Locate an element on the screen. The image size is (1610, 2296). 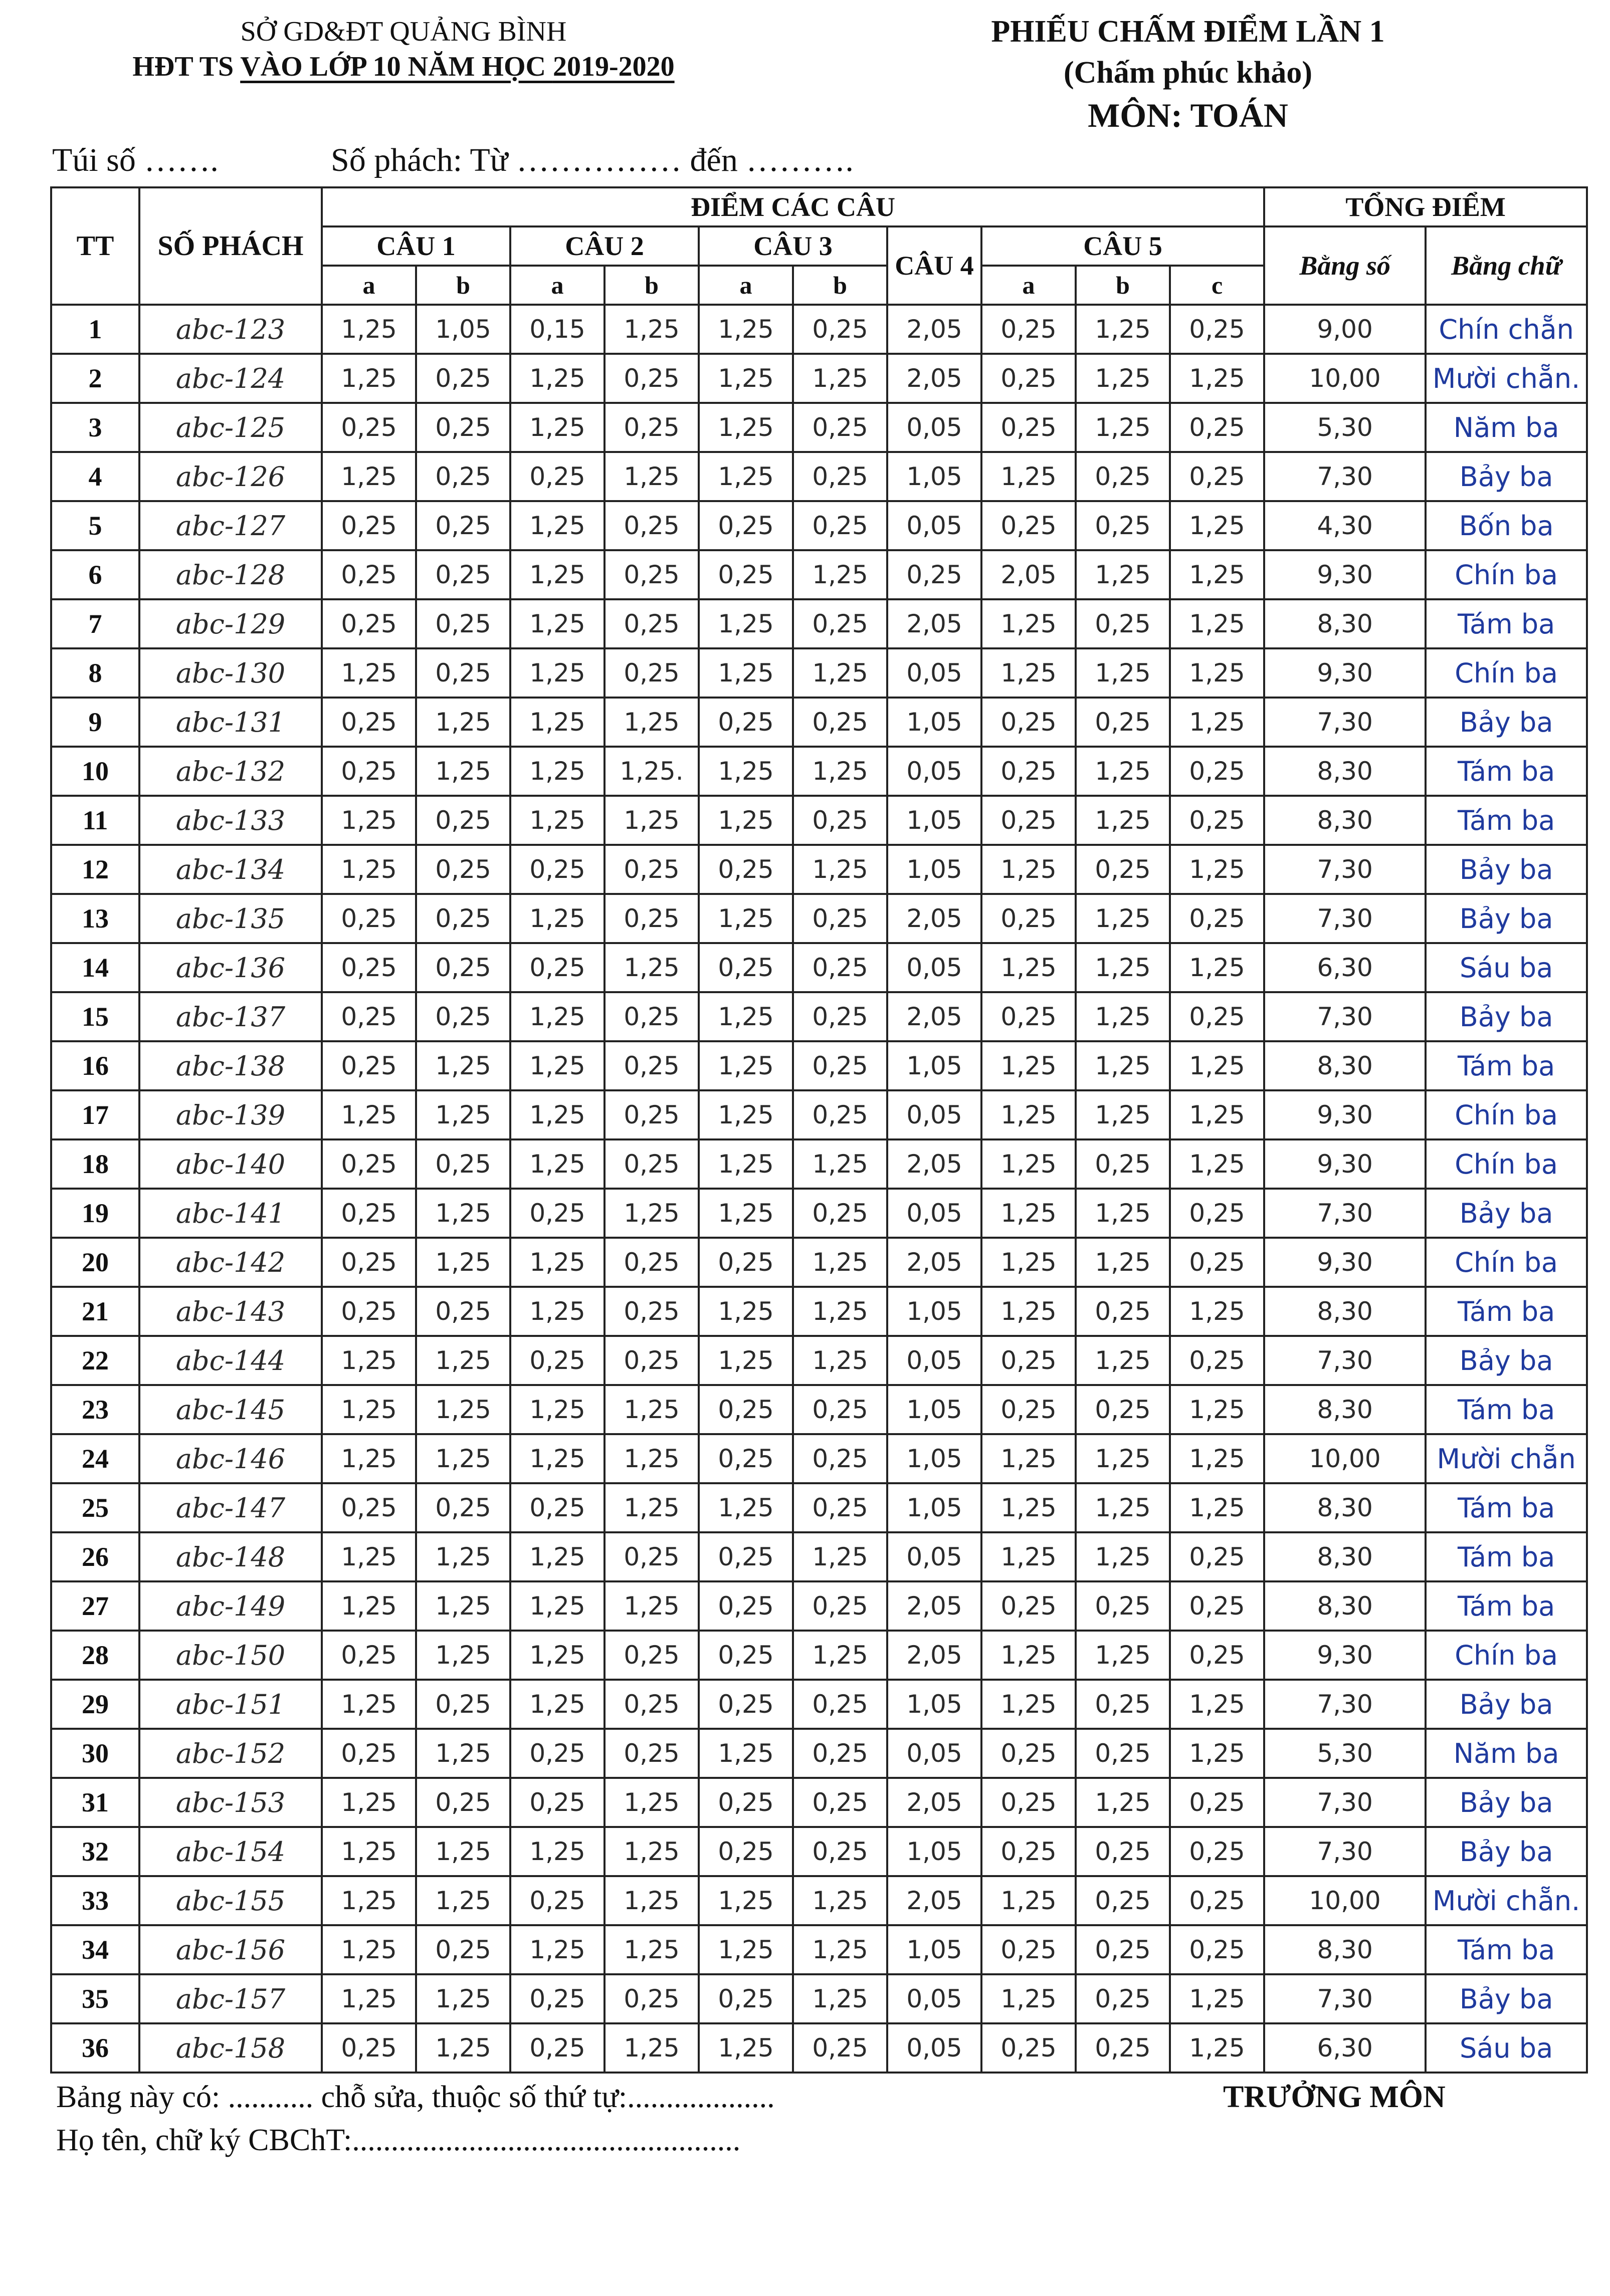
cell-cau4: 1,05 is located at coordinates (934, 1949).